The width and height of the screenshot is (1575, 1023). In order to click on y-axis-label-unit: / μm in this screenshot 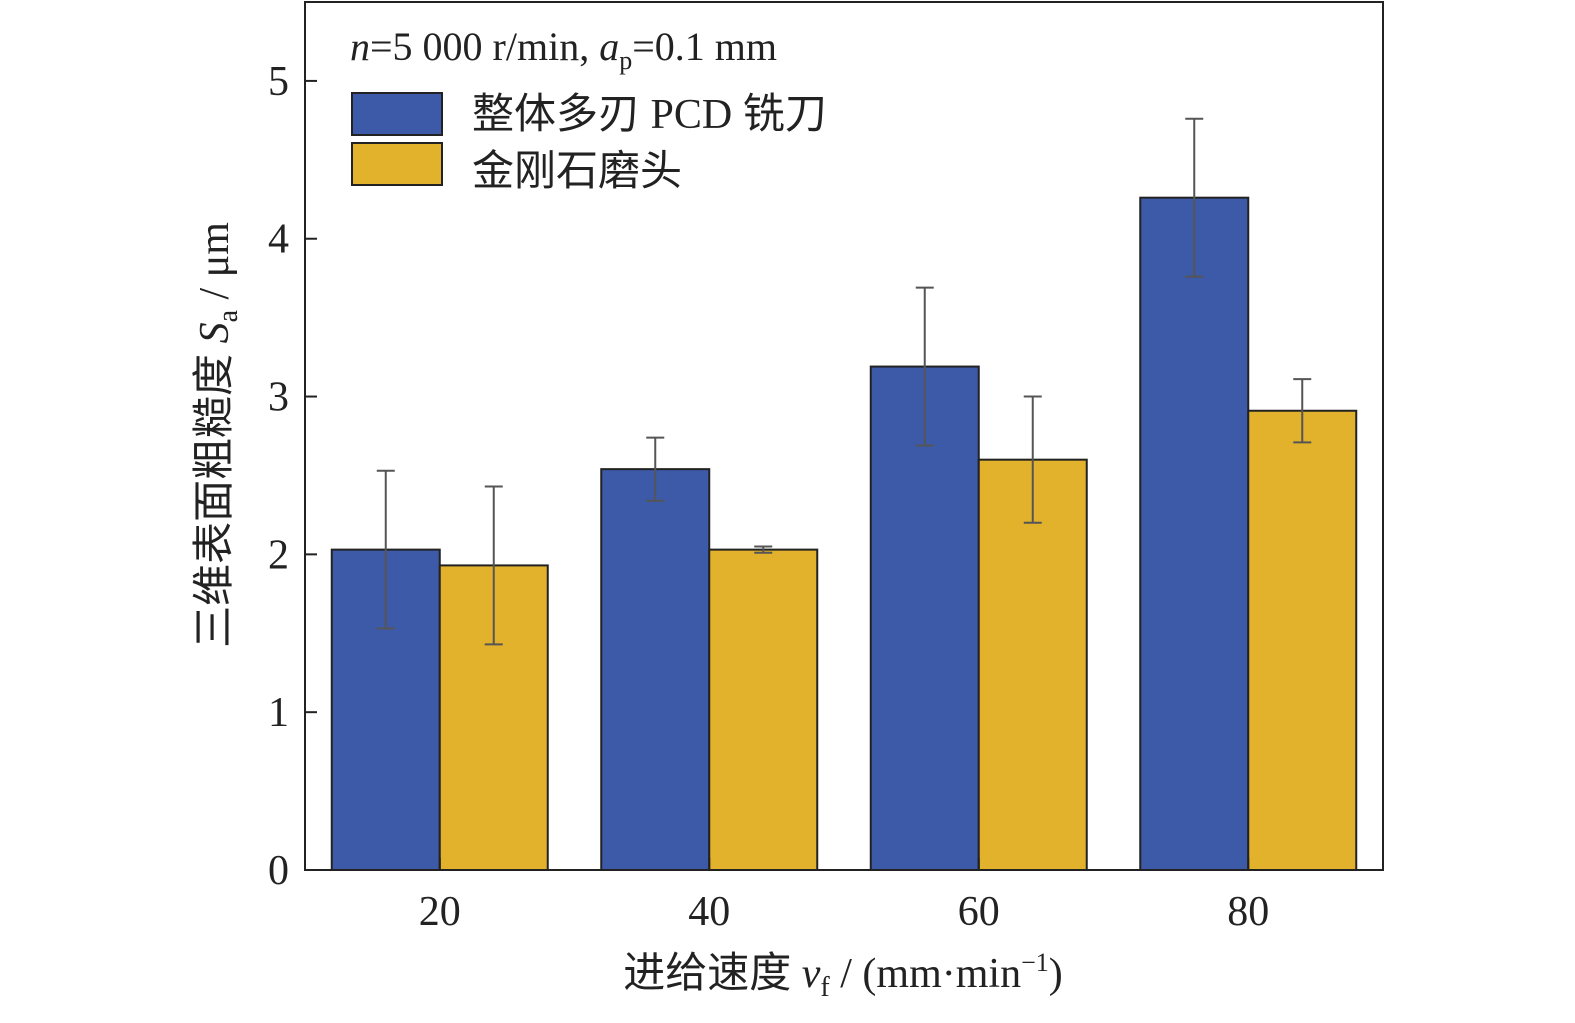, I will do `click(215, 266)`.